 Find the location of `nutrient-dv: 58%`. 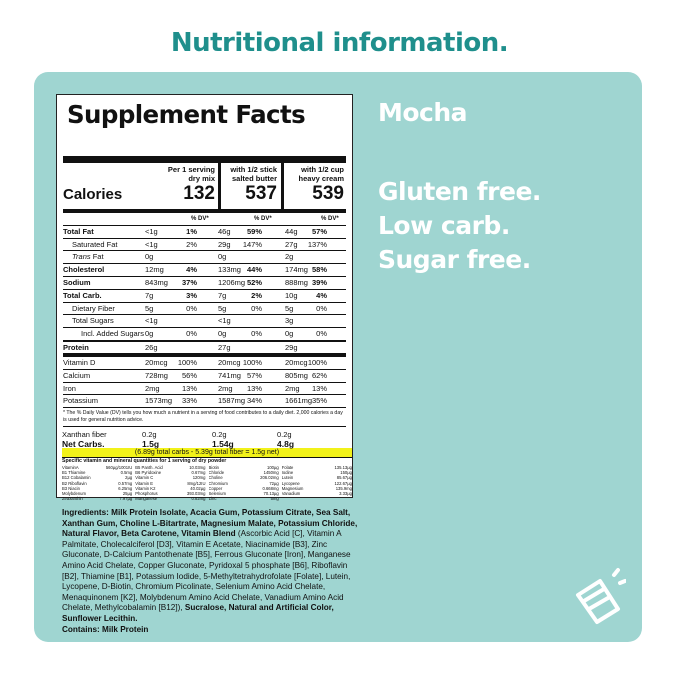

nutrient-dv: 58% is located at coordinates (319, 270).